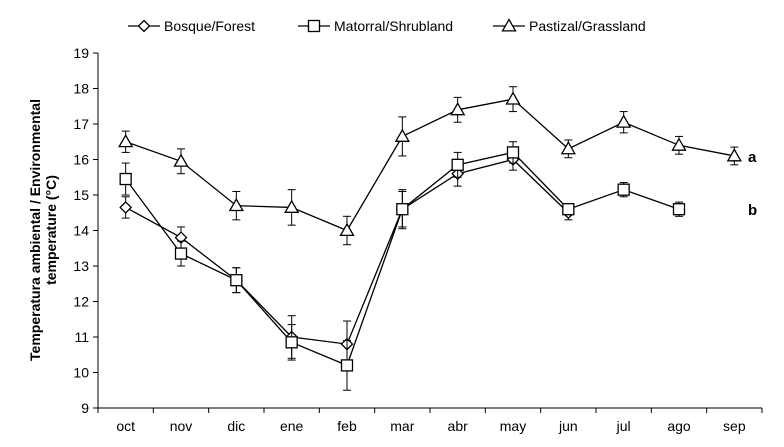 This screenshot has width=784, height=447. Describe the element at coordinates (402, 426) in the screenshot. I see `x-tick-label-mar: mar` at that location.